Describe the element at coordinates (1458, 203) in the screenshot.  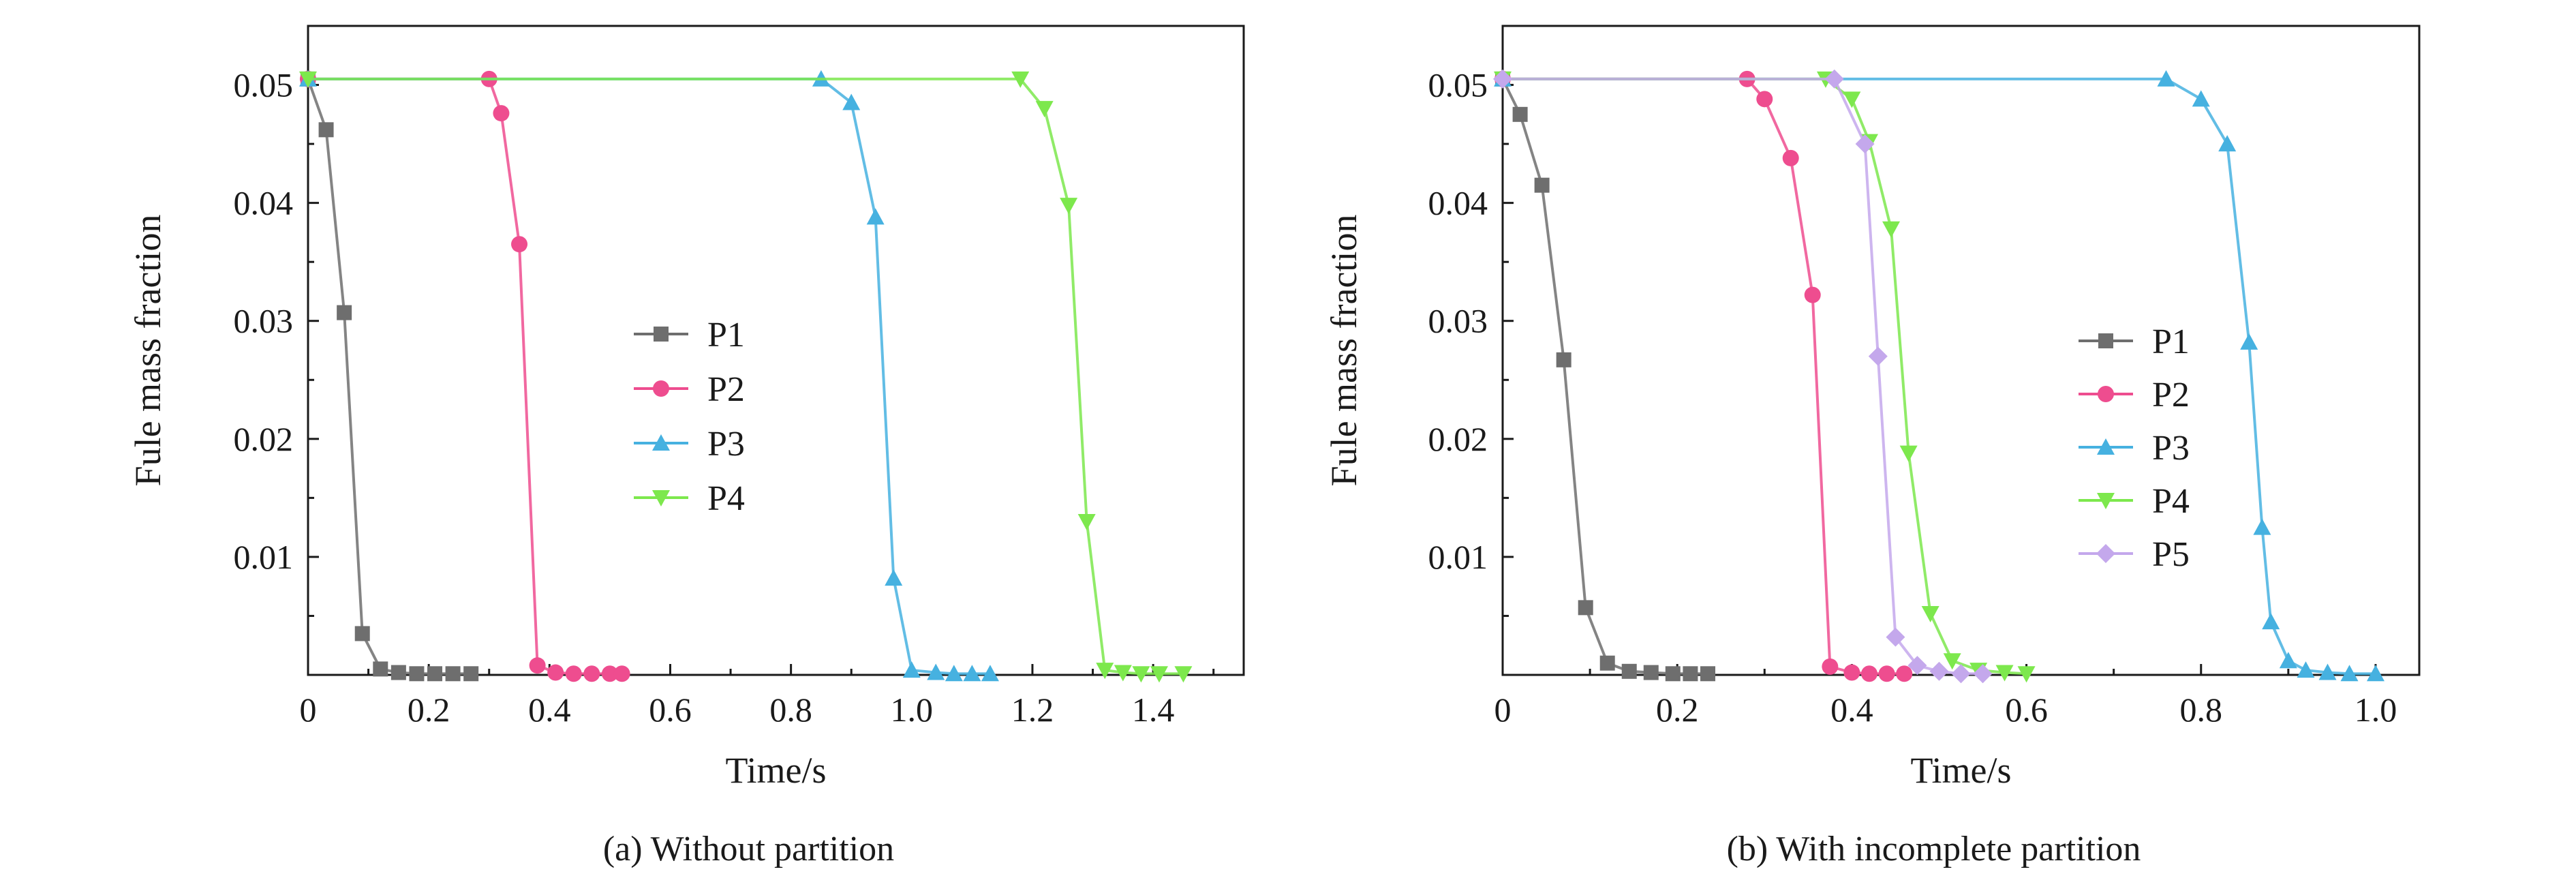
I see `y-tick-label: 0.04` at that location.